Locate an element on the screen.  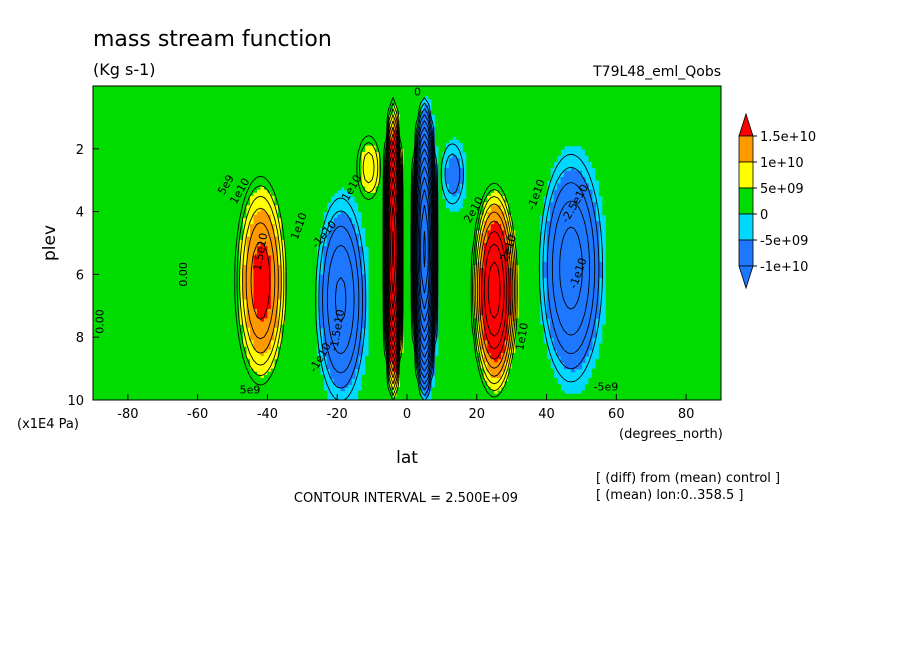
x-tick-label: -60 is located at coordinates (197, 414).